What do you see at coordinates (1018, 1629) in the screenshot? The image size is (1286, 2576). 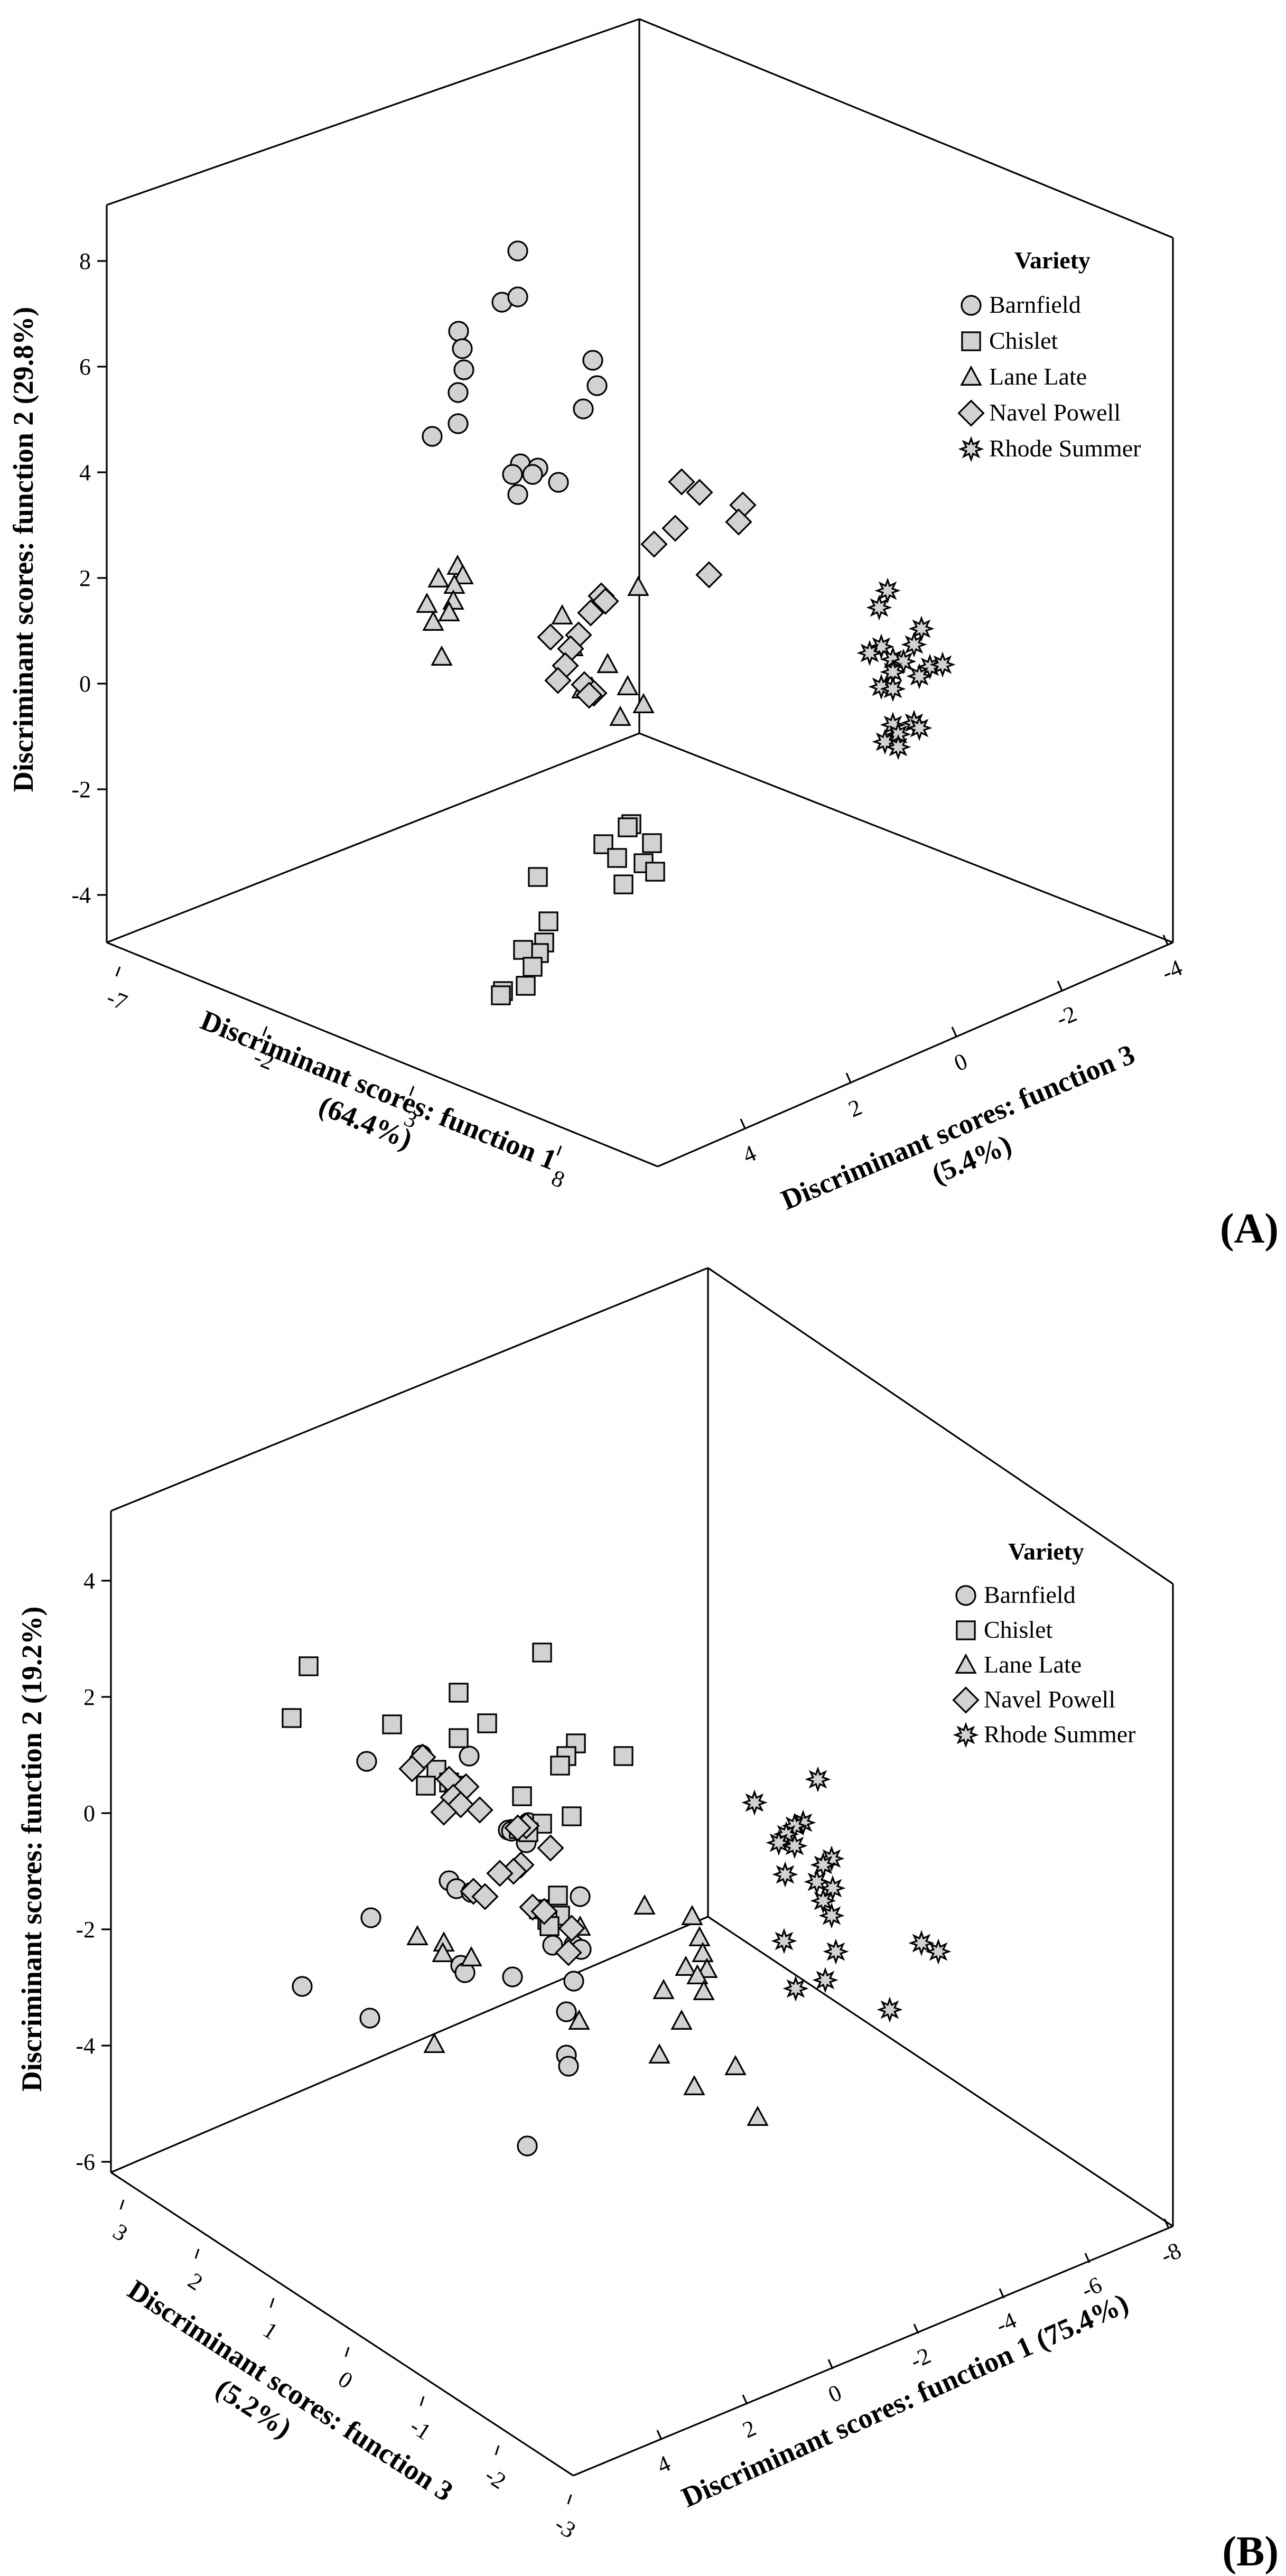 I see `chart-b-legend-label: Chislet` at bounding box center [1018, 1629].